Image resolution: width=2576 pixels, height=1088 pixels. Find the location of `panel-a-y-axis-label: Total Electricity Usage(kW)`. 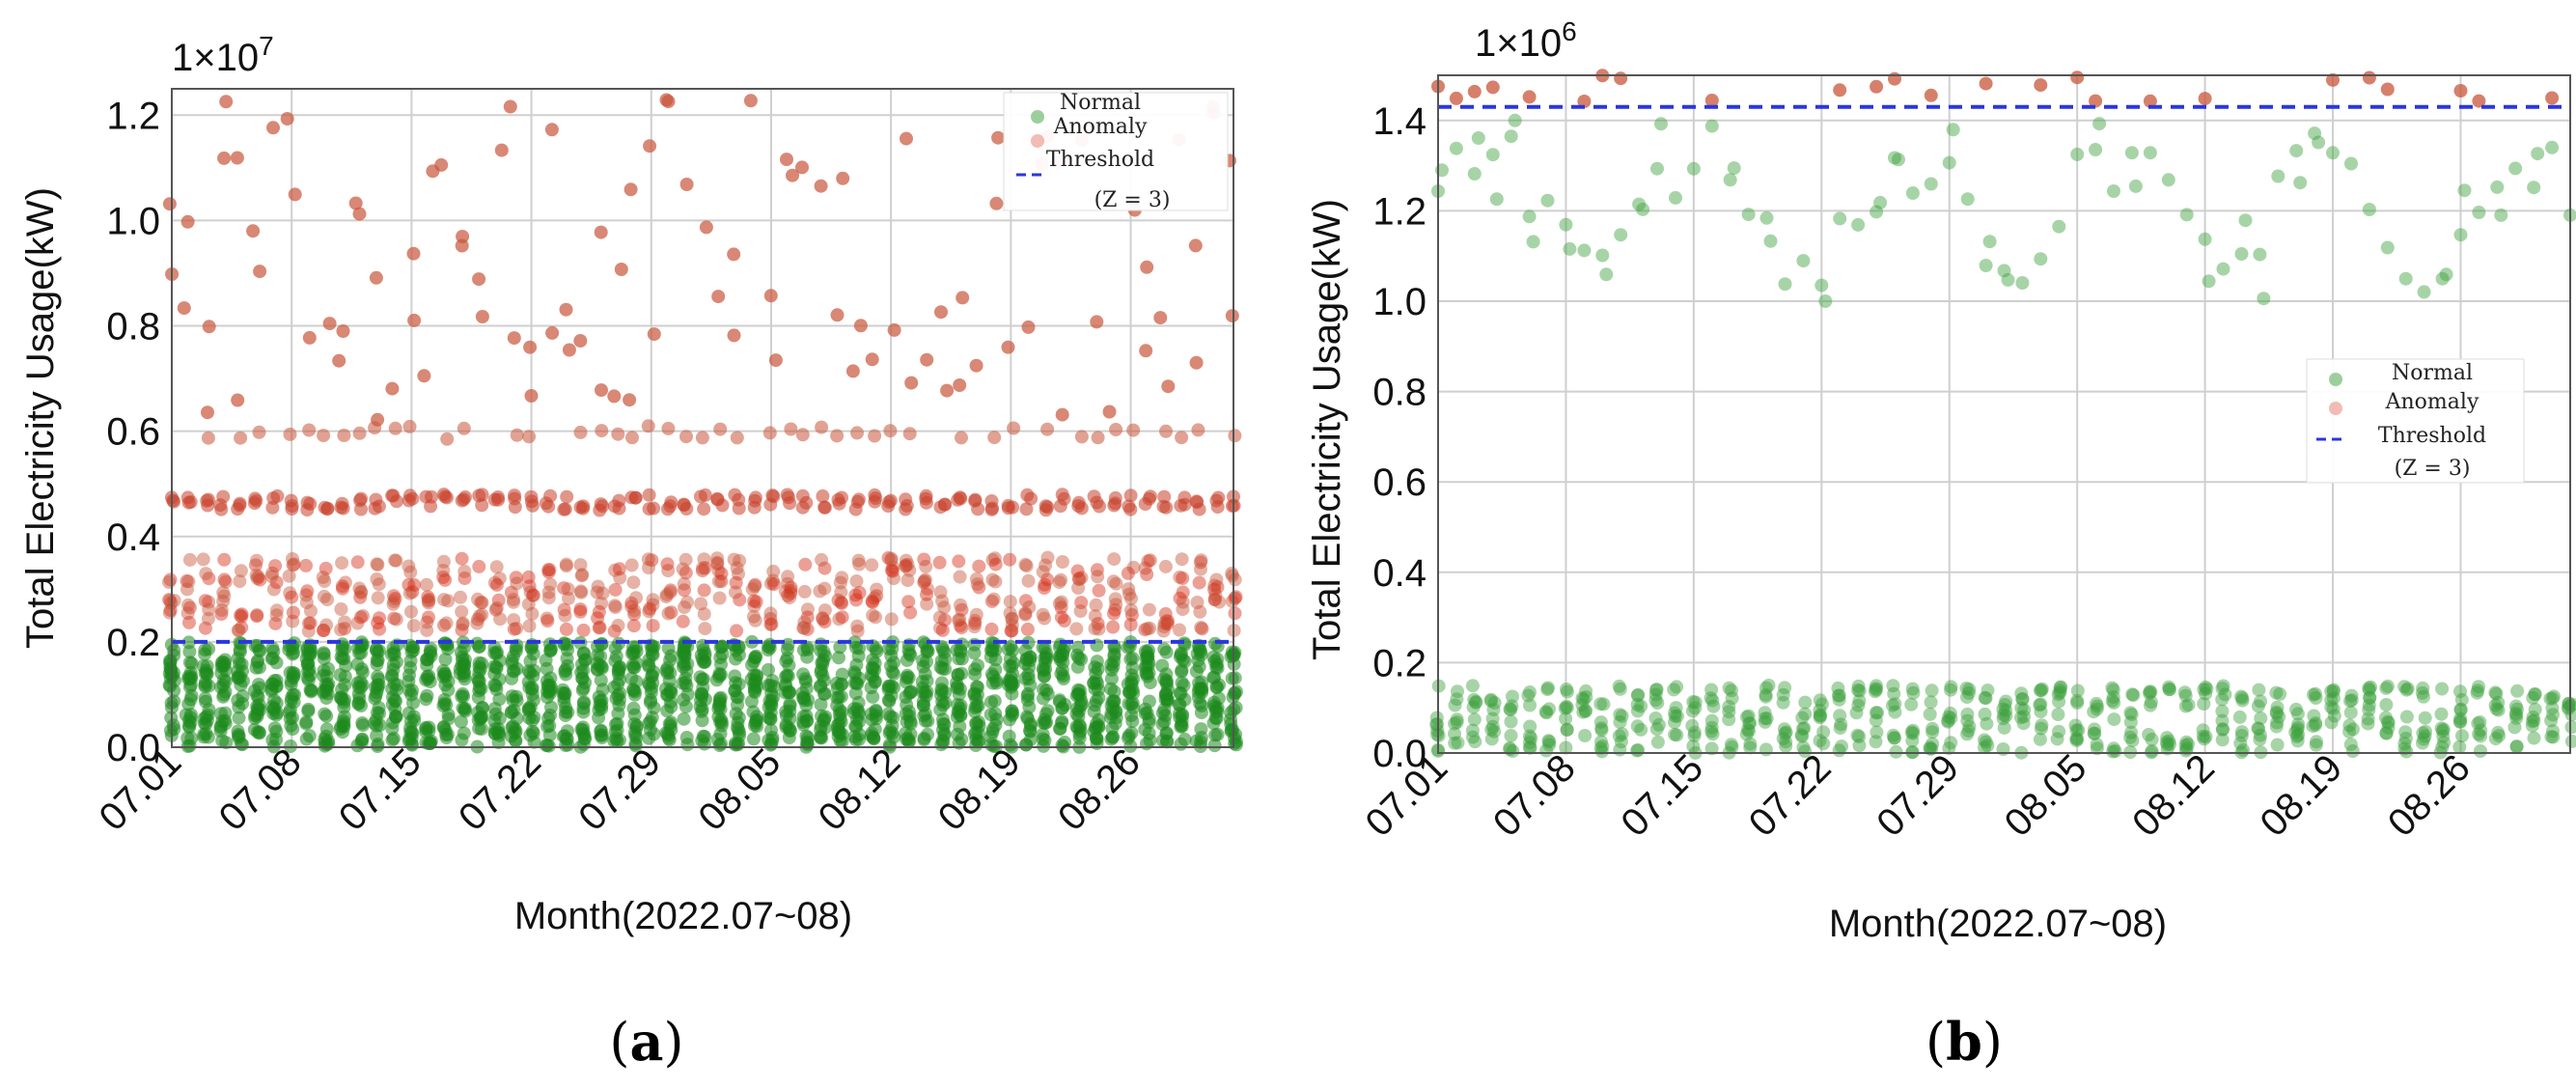

panel-a-y-axis-label: Total Electricity Usage(kW) is located at coordinates (40, 418).